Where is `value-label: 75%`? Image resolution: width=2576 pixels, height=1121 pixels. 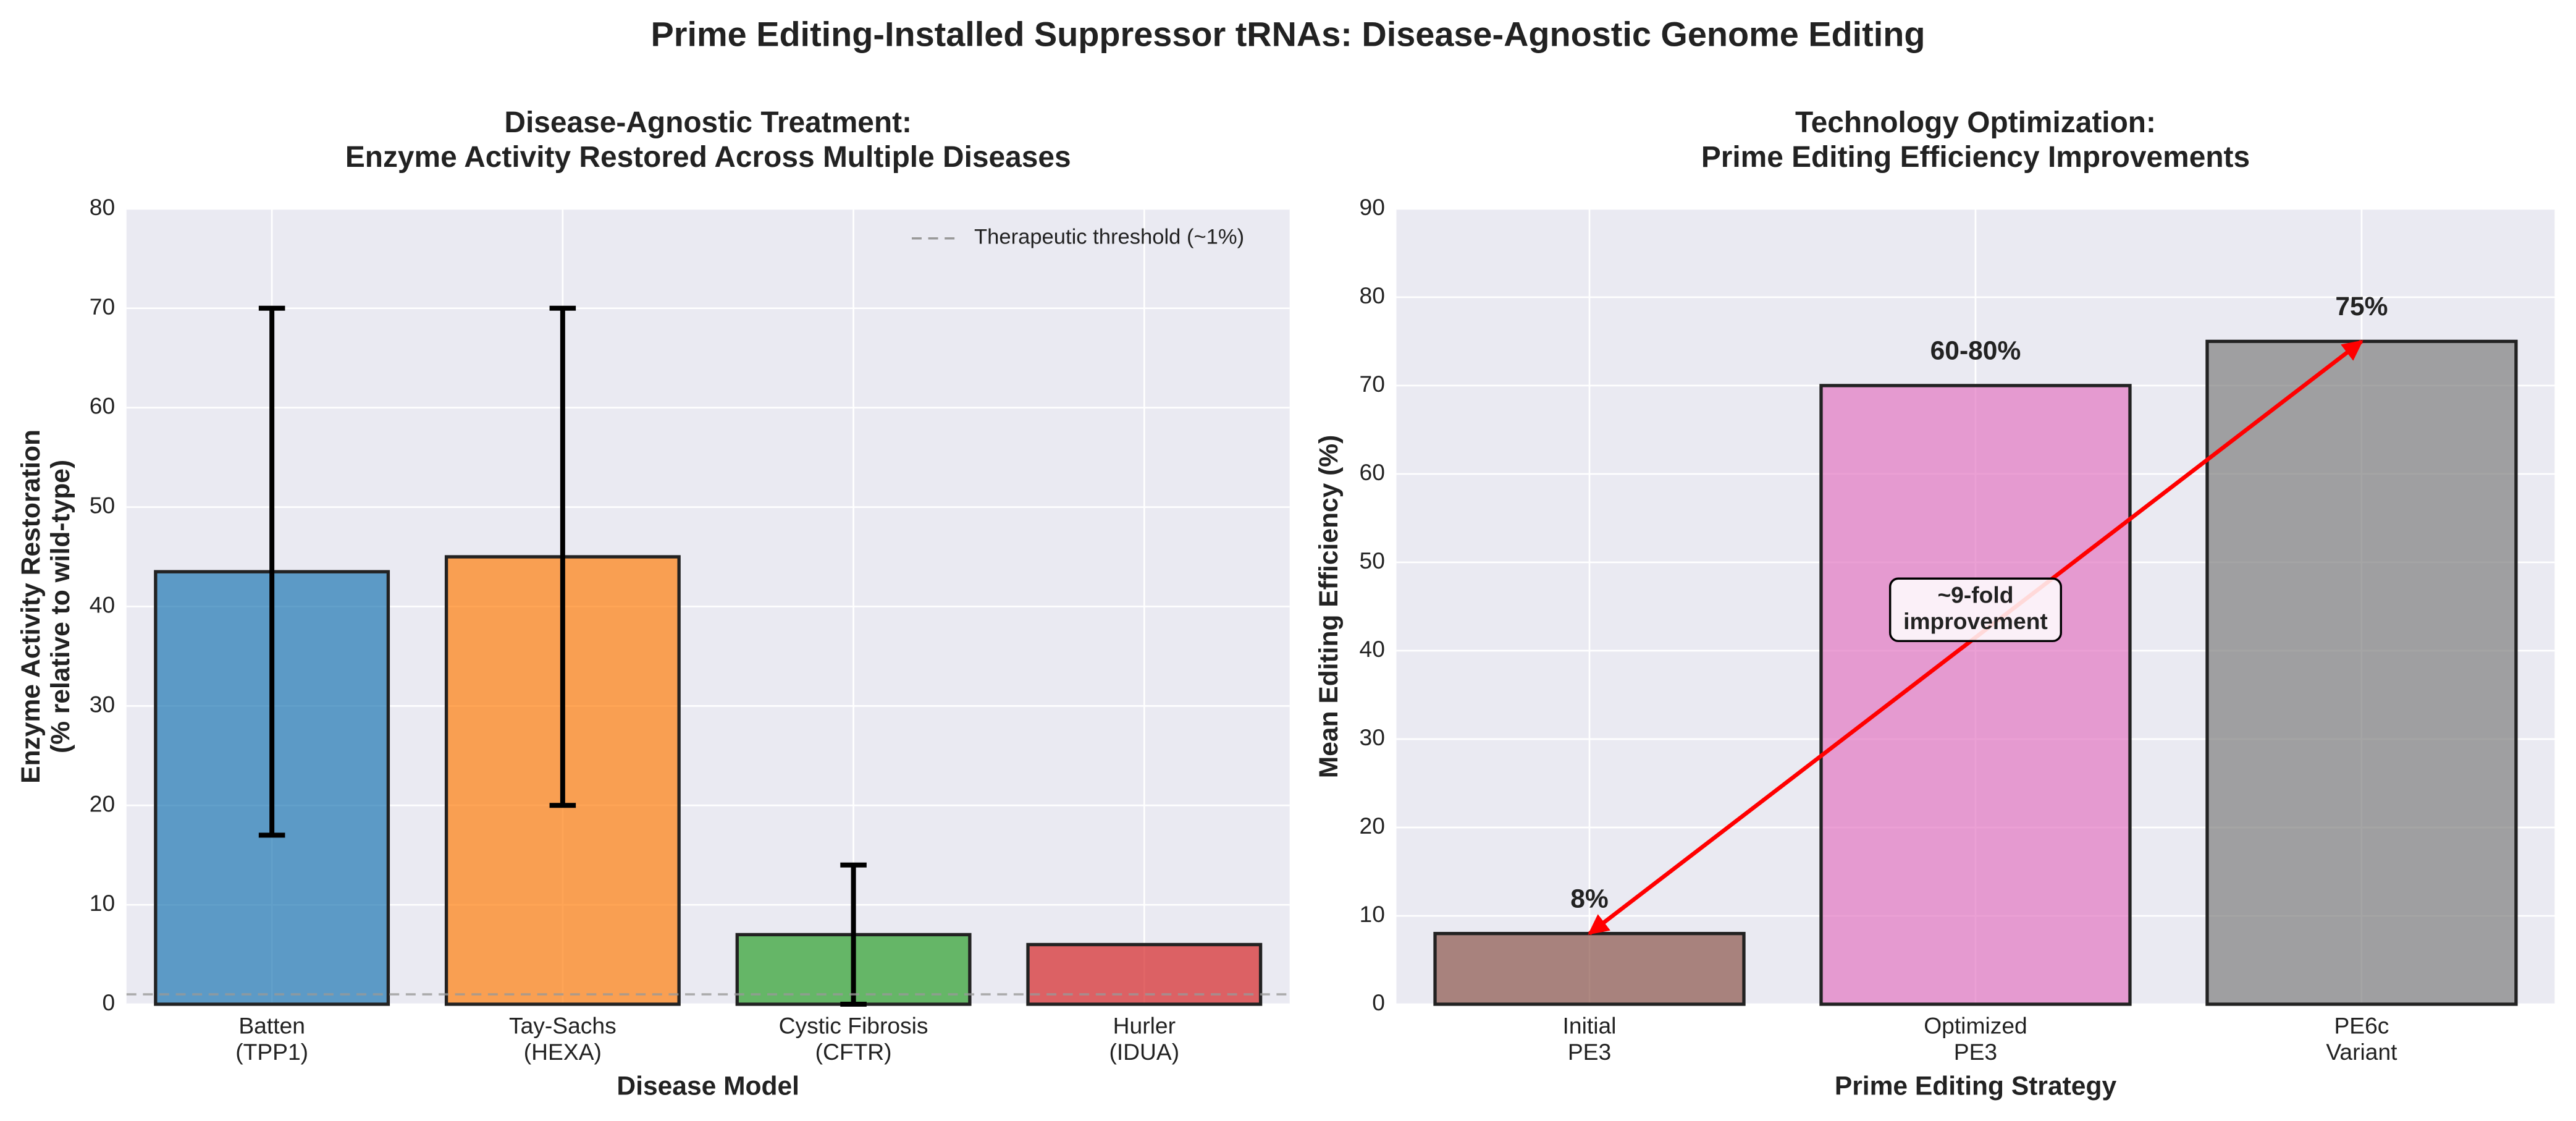 value-label: 75% is located at coordinates (2361, 306).